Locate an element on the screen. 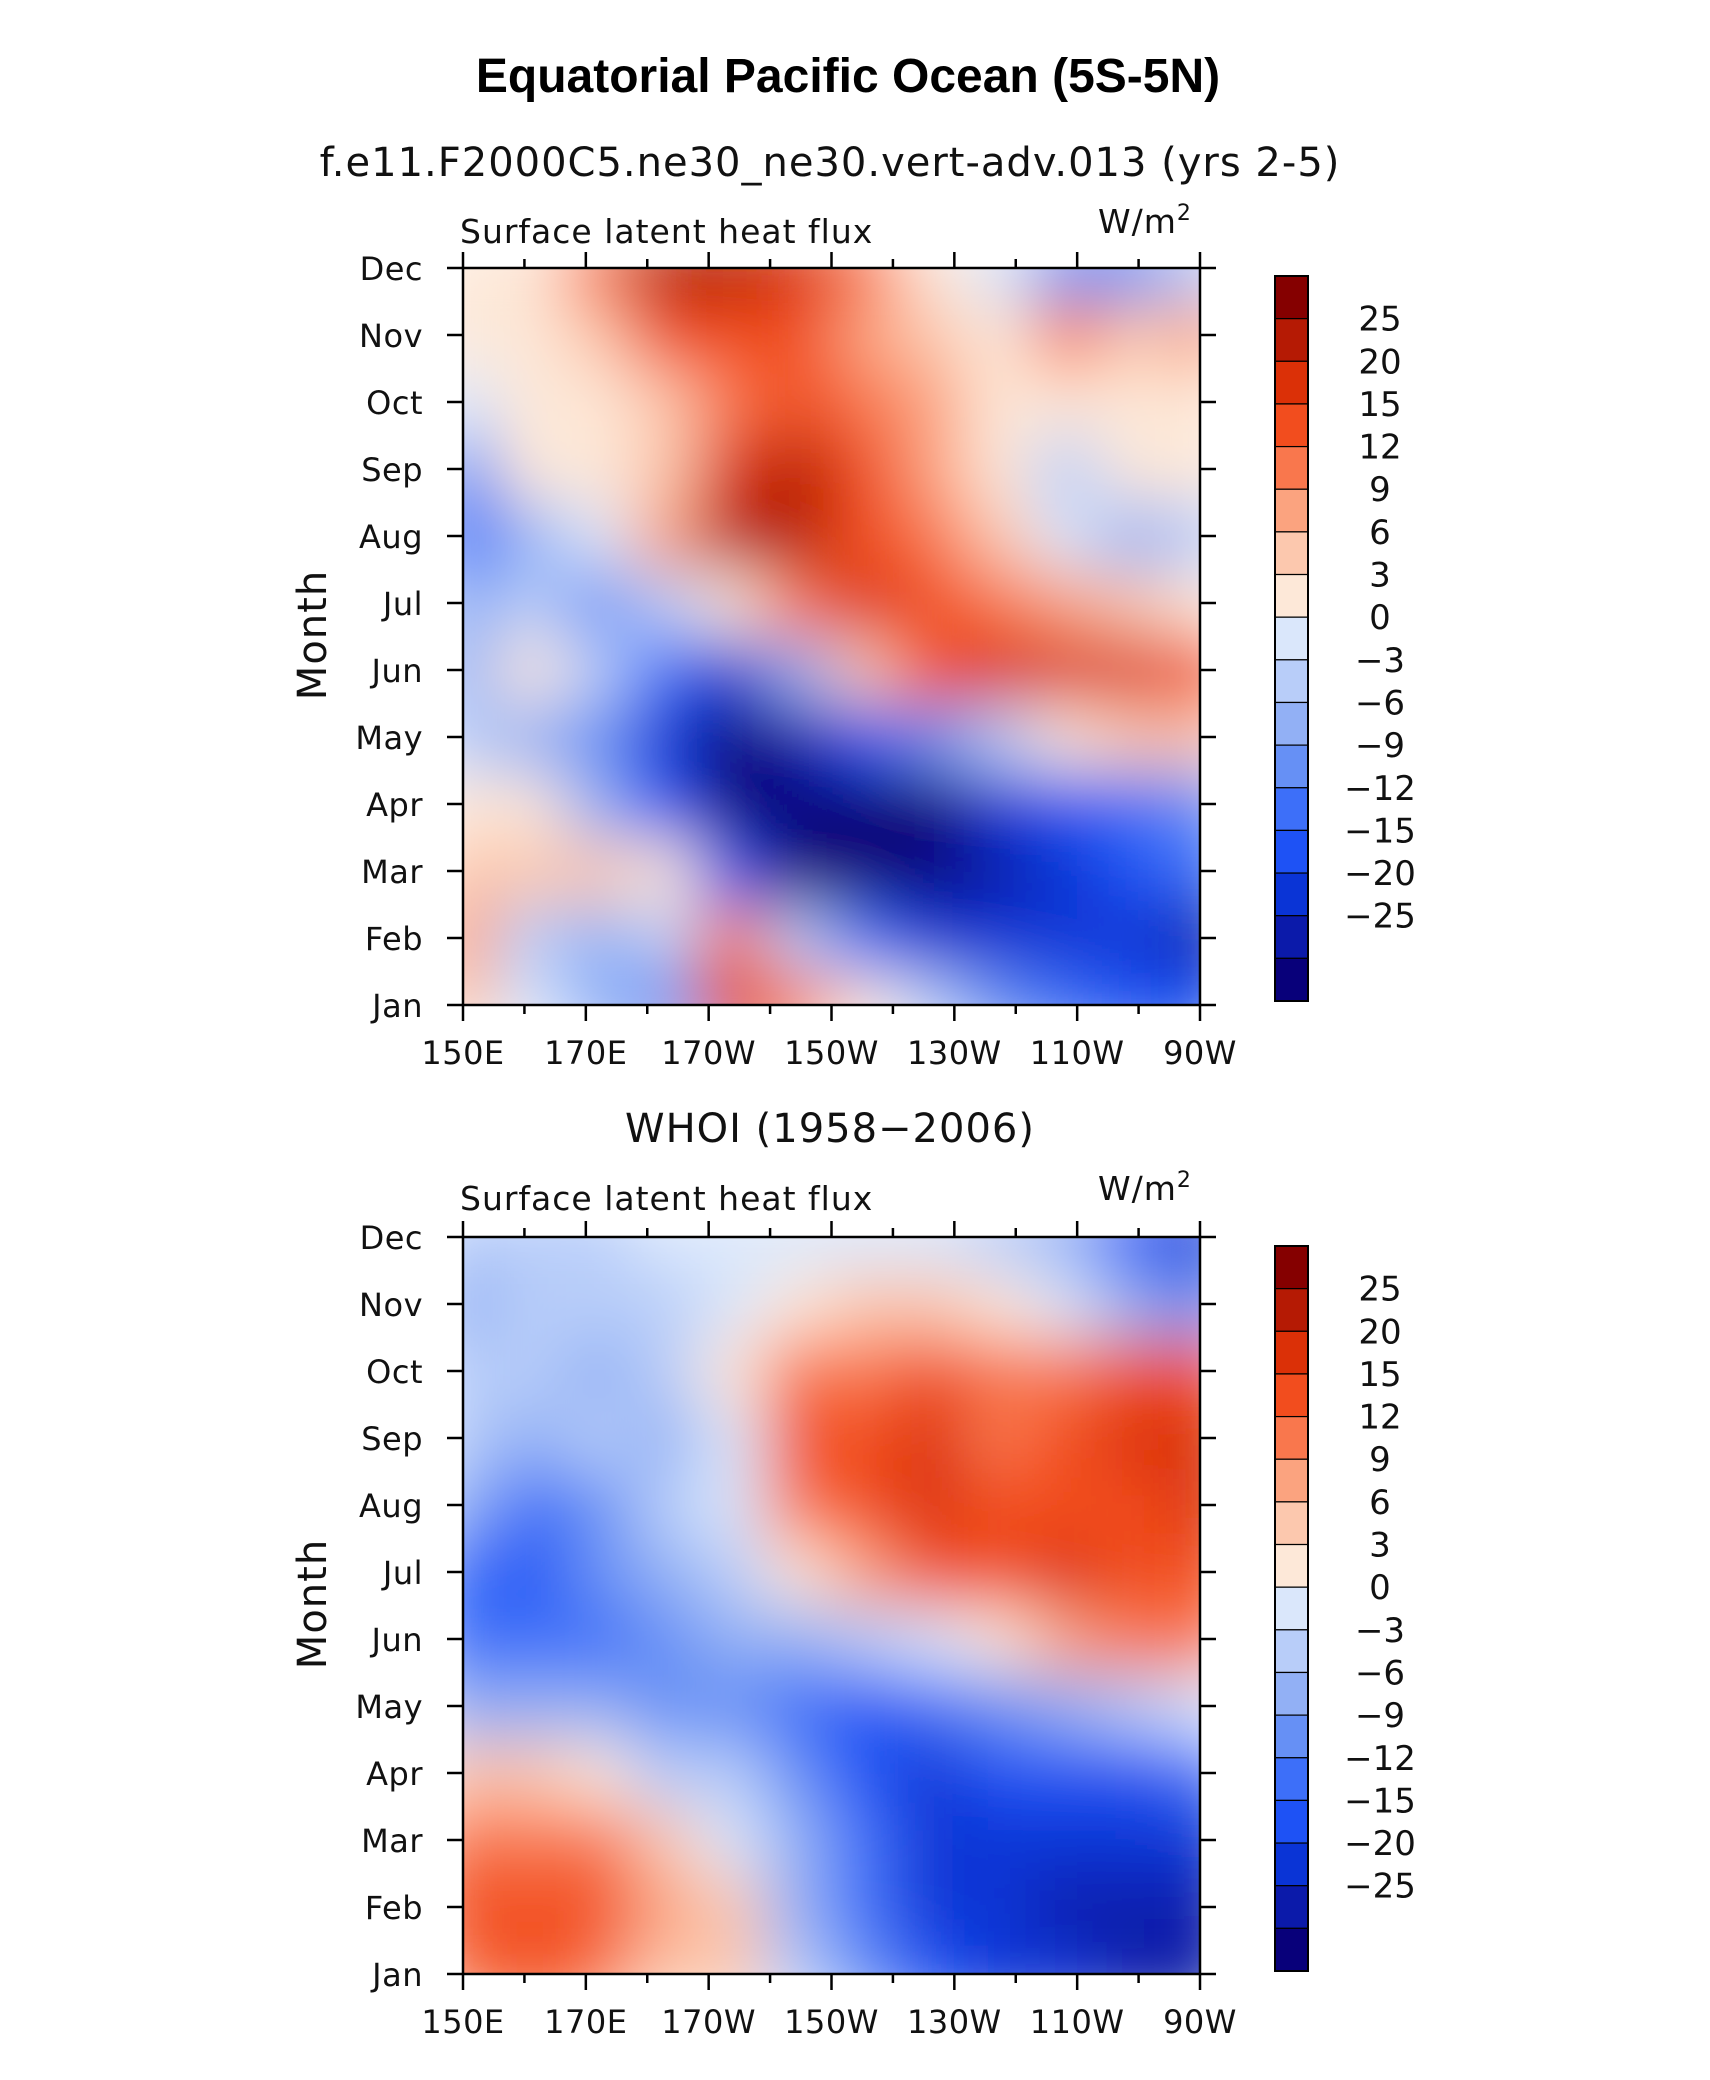 The height and width of the screenshot is (2080, 1710). x-tick-label: 170E is located at coordinates (585, 2022).